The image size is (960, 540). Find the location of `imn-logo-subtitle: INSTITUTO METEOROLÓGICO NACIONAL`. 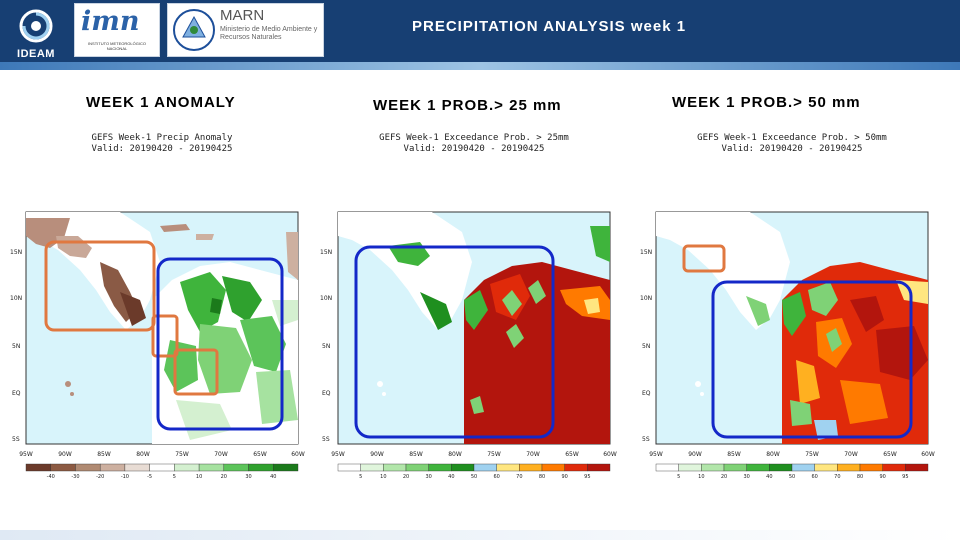

imn-logo-subtitle: INSTITUTO METEOROLÓGICO NACIONAL is located at coordinates (117, 46).